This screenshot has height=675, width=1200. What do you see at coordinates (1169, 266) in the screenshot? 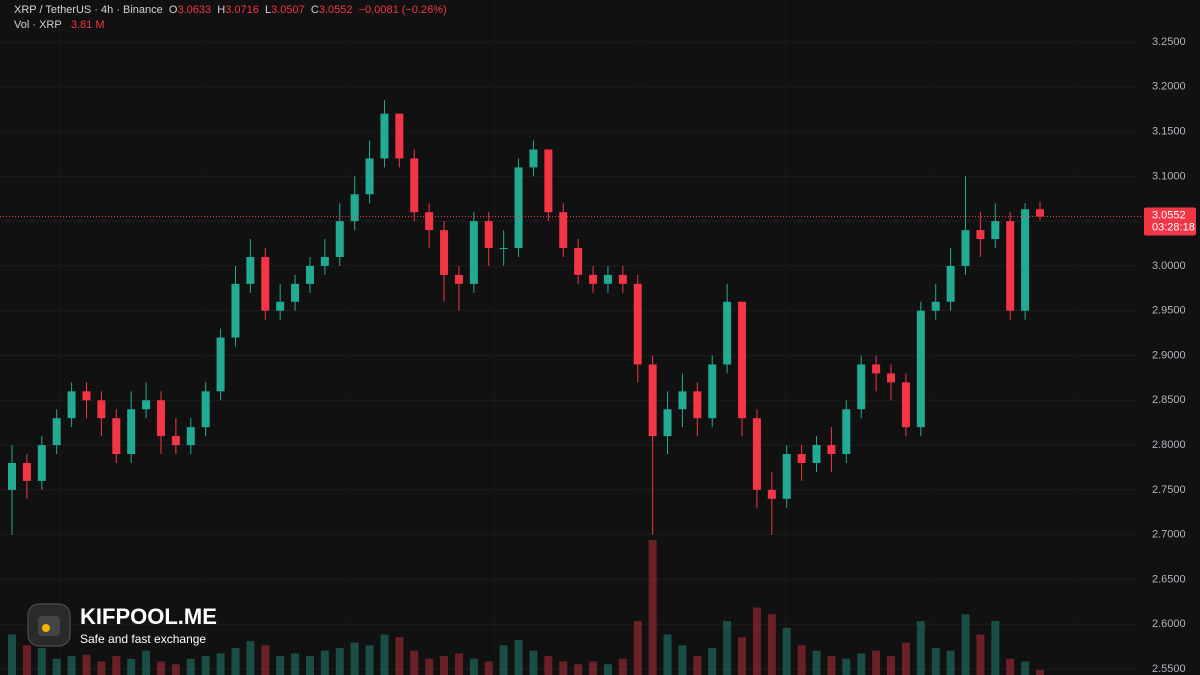
I see `y-tick-label: 3.0000` at bounding box center [1169, 266].